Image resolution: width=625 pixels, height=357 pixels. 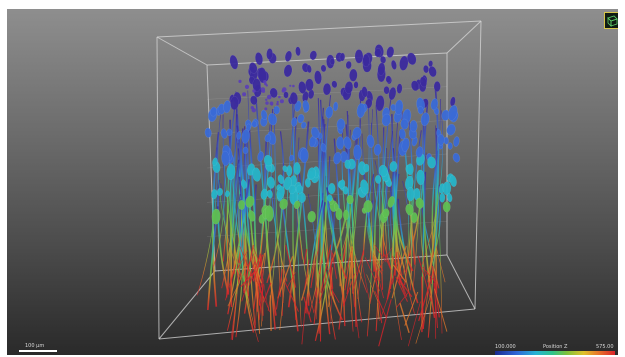 I want to click on colorbar-min-label: 100.000, so click(x=505, y=347).